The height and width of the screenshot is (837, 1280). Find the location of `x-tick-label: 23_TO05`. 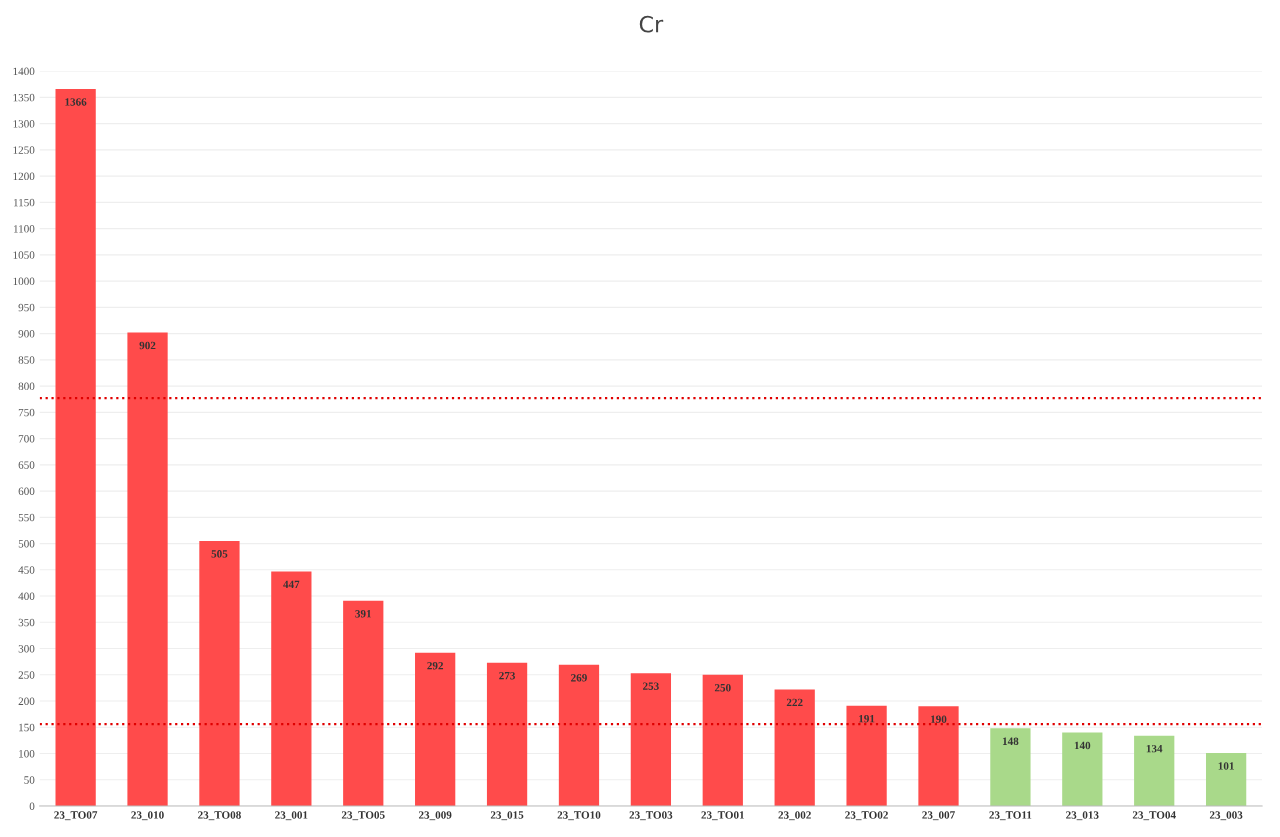

x-tick-label: 23_TO05 is located at coordinates (363, 816).